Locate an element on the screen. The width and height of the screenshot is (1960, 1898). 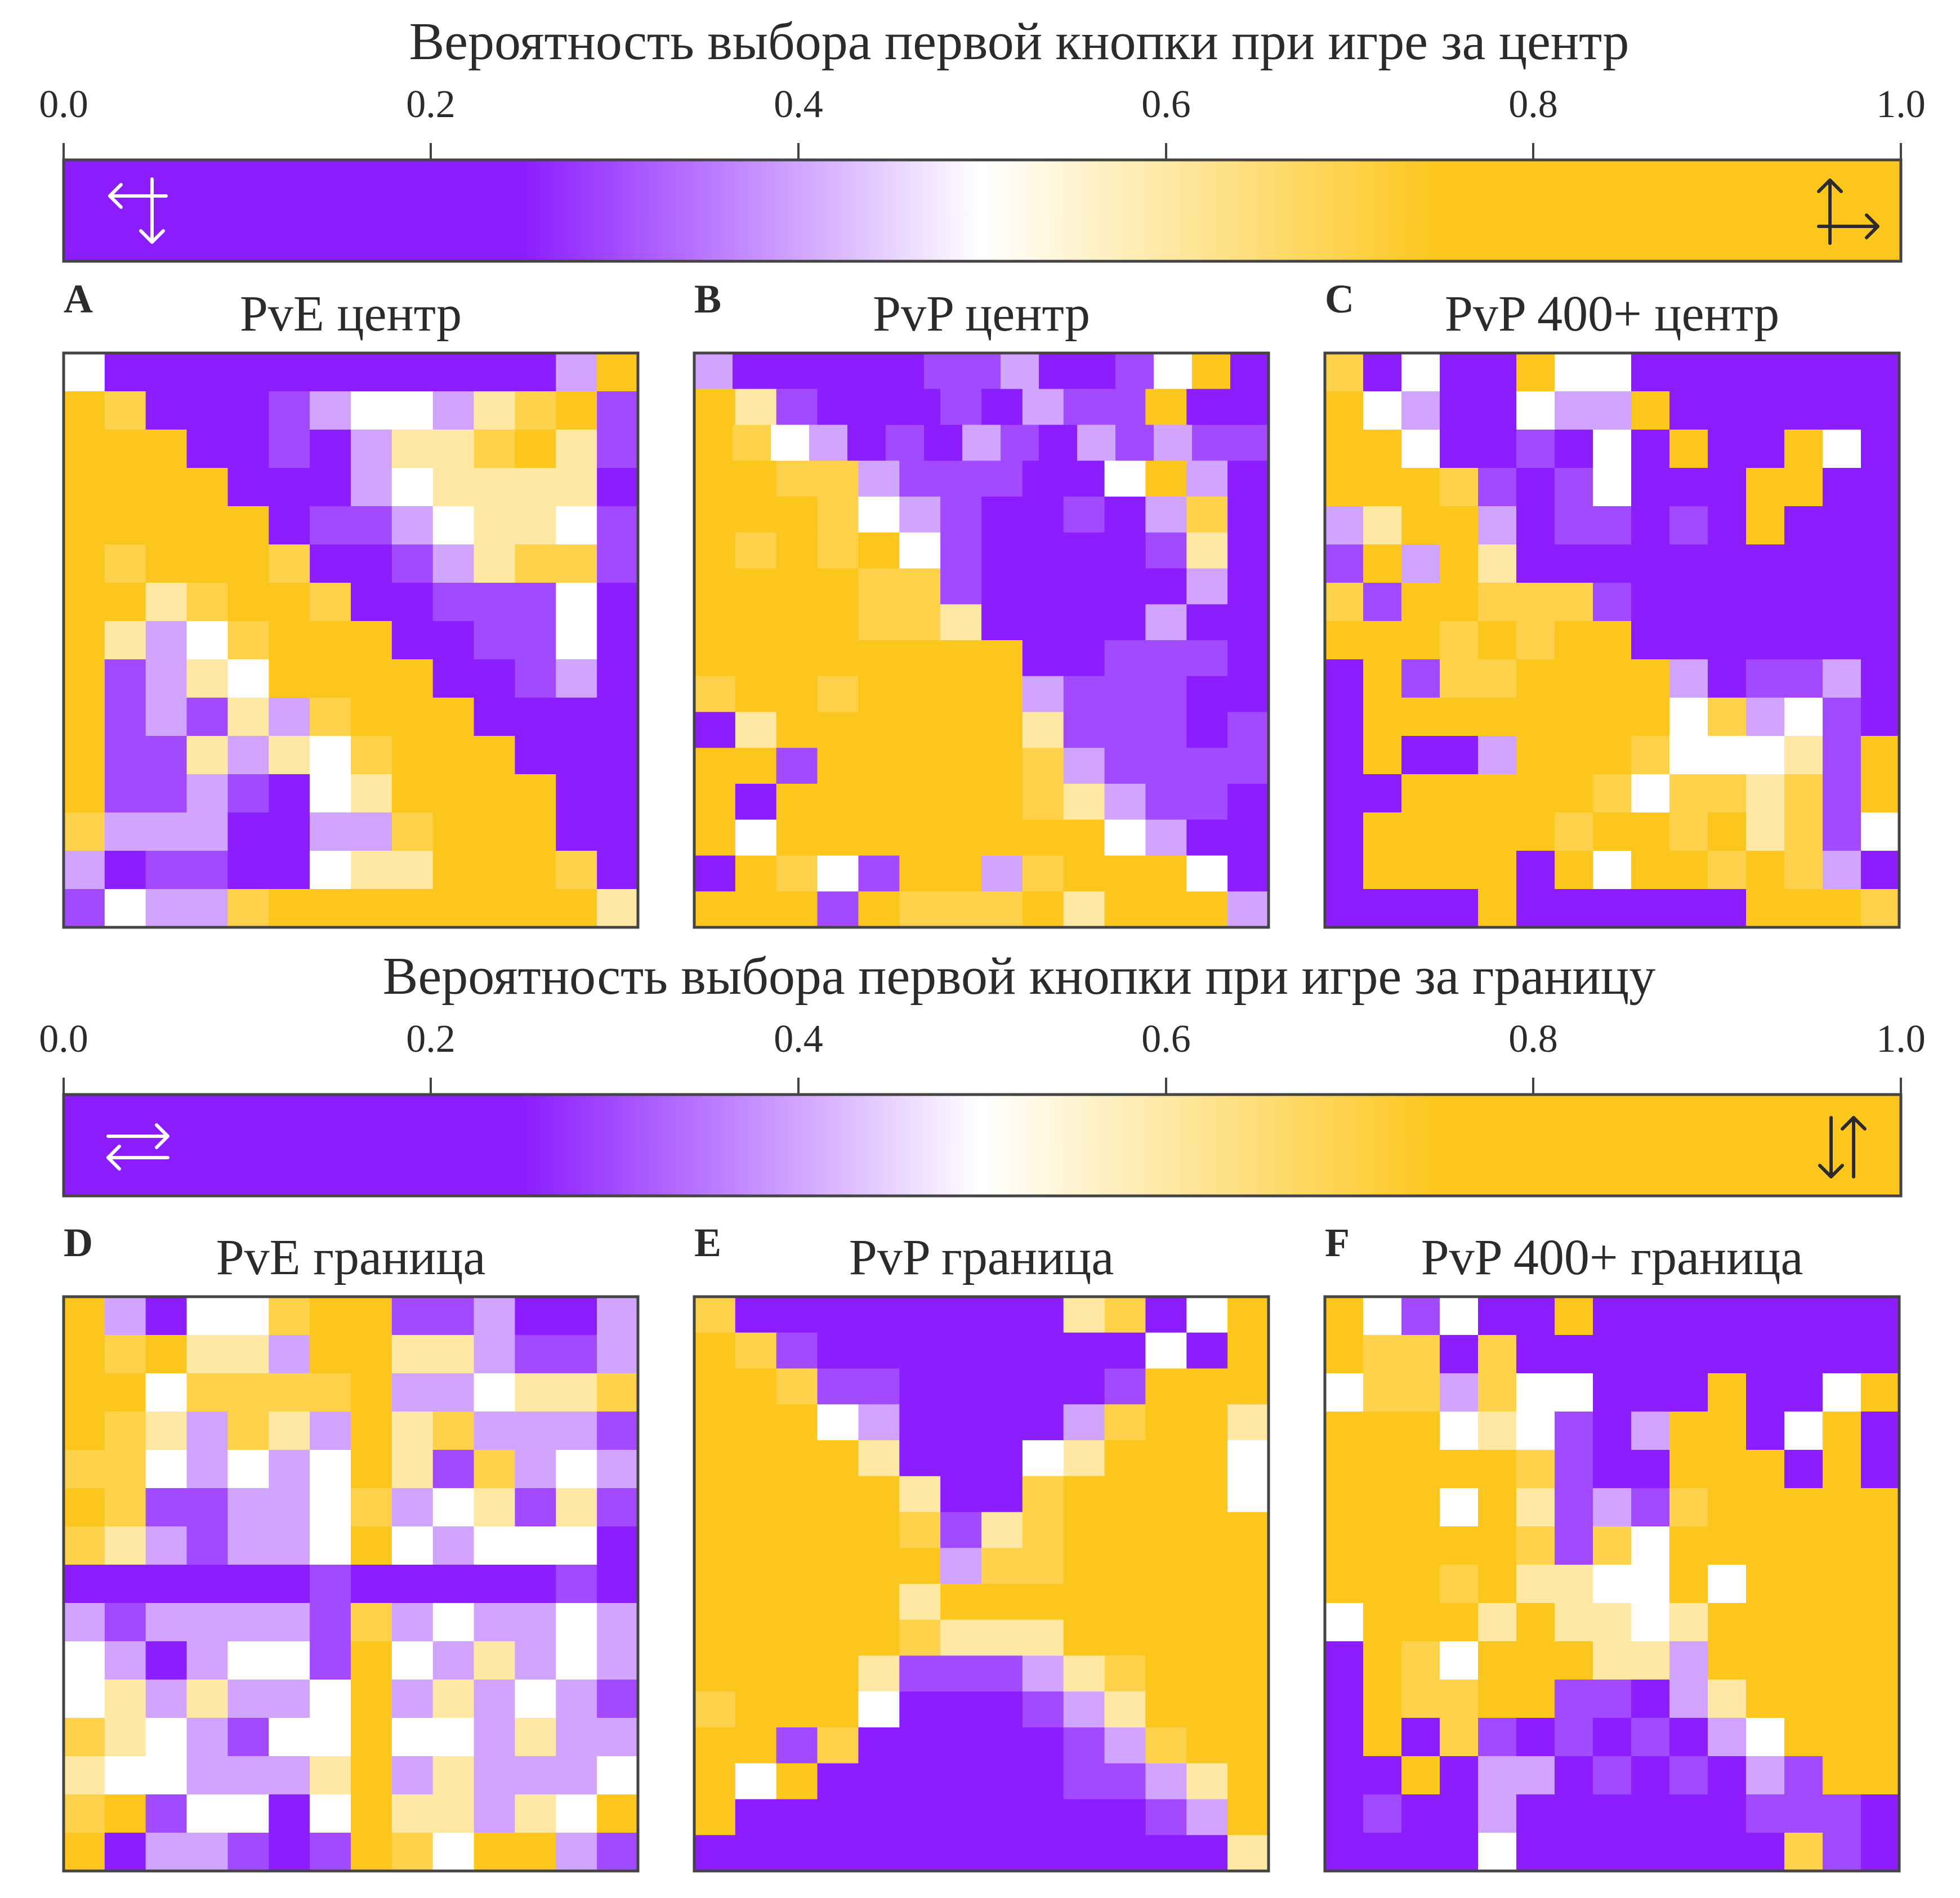
panel-title: PvP 400+ граница is located at coordinates (1612, 1257).